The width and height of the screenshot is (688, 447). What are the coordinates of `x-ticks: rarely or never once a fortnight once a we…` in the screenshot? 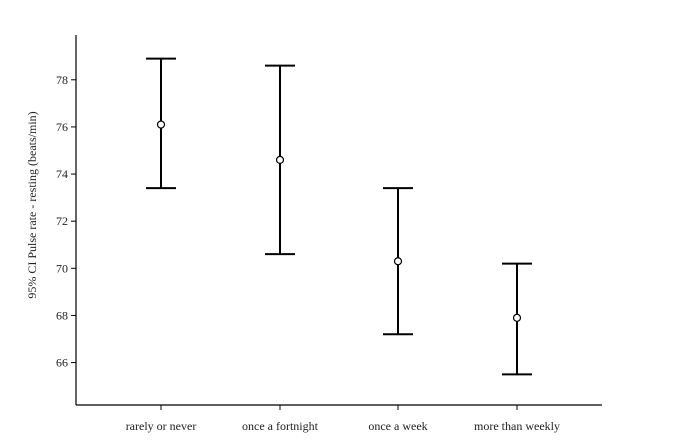 It's located at (343, 419).